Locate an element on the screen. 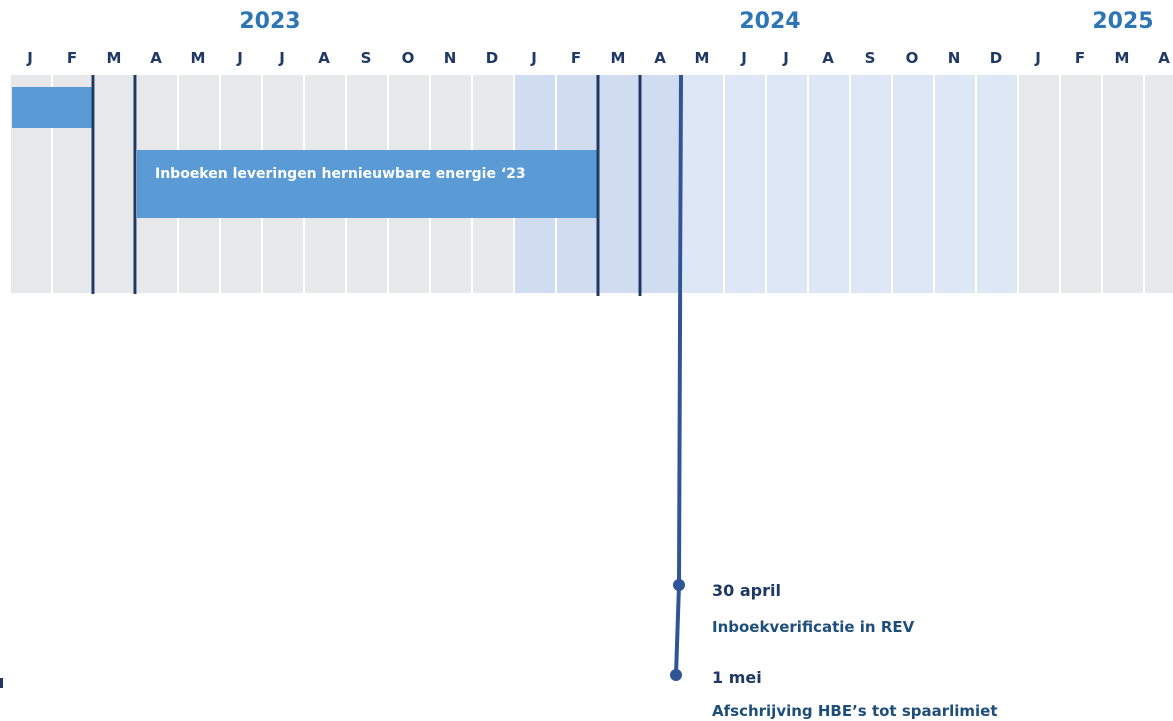 The image size is (1173, 721). edge-mark is located at coordinates (1, 683).